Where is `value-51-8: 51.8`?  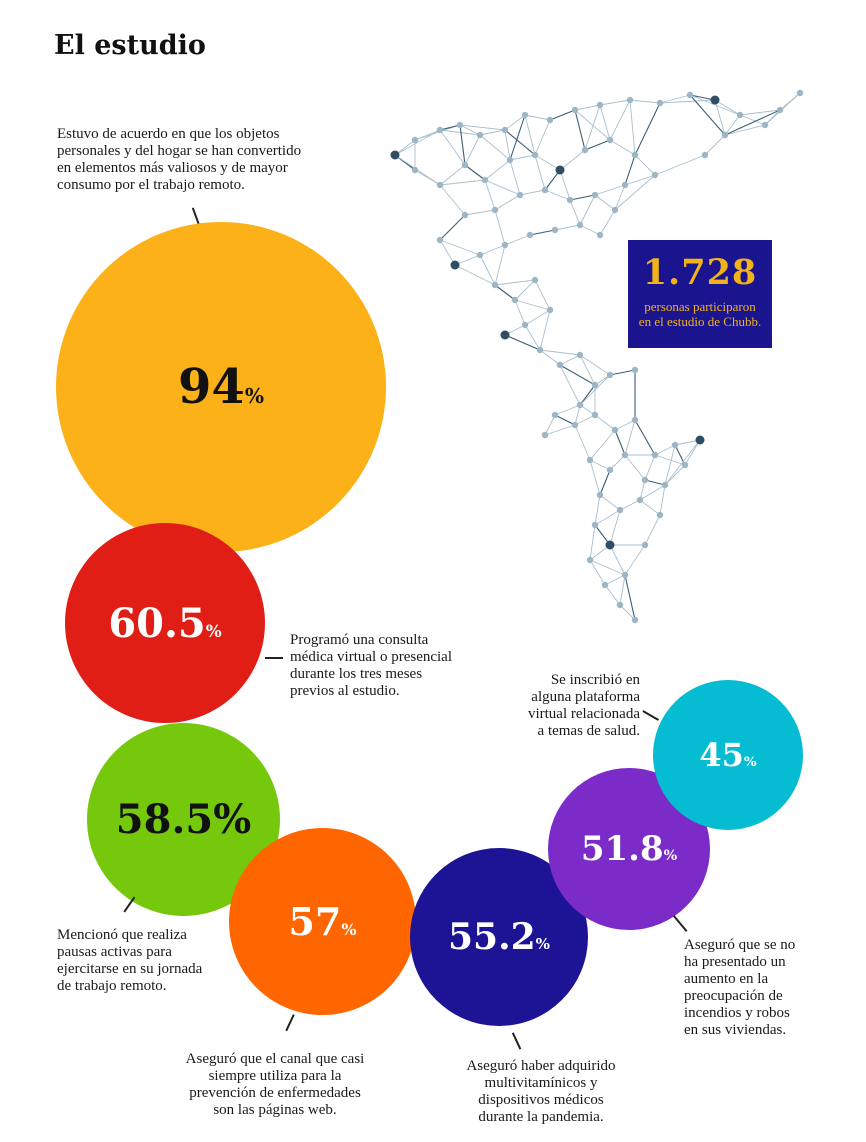
value-51-8: 51.8 is located at coordinates (622, 849).